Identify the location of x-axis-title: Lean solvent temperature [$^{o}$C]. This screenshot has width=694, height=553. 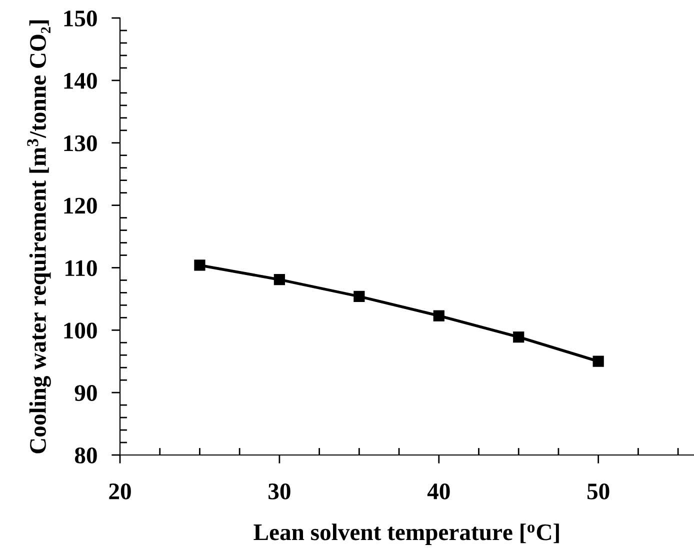
(406, 535).